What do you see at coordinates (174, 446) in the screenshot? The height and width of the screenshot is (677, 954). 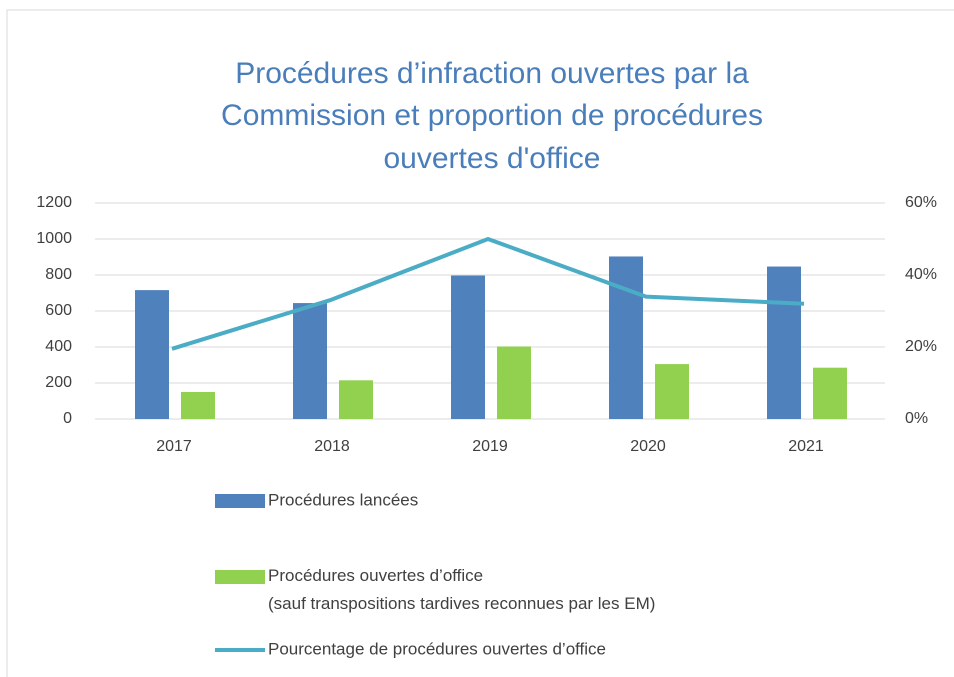 I see `x-tick-label: 2017` at bounding box center [174, 446].